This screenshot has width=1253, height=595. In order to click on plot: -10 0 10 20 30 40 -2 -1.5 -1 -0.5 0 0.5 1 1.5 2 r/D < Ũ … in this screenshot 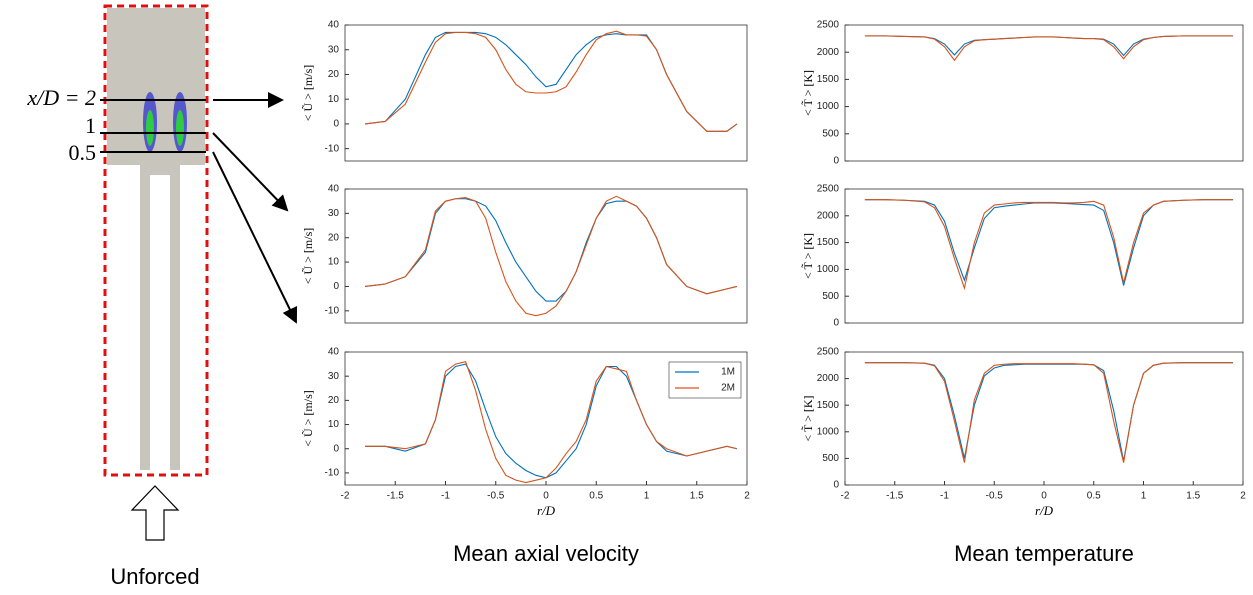, I will do `click(525, 432)`.